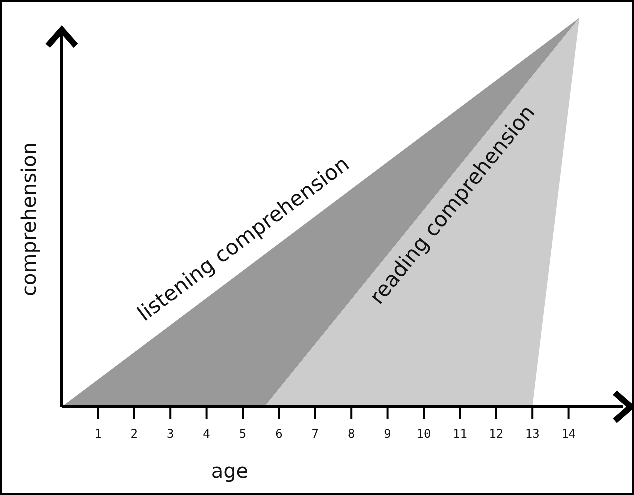 The height and width of the screenshot is (495, 634). I want to click on x-tick-label: 6, so click(279, 434).